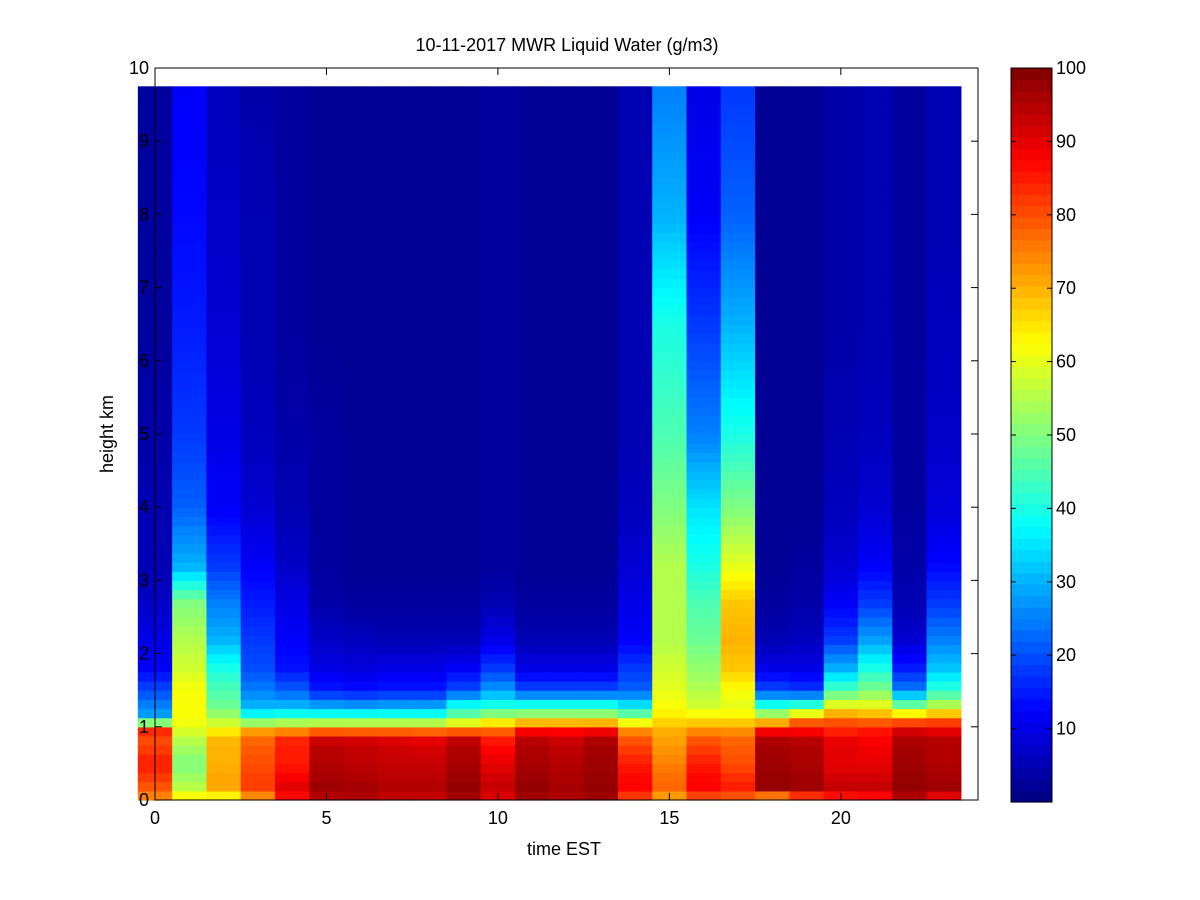  What do you see at coordinates (144, 800) in the screenshot?
I see `y-tick-label: 0` at bounding box center [144, 800].